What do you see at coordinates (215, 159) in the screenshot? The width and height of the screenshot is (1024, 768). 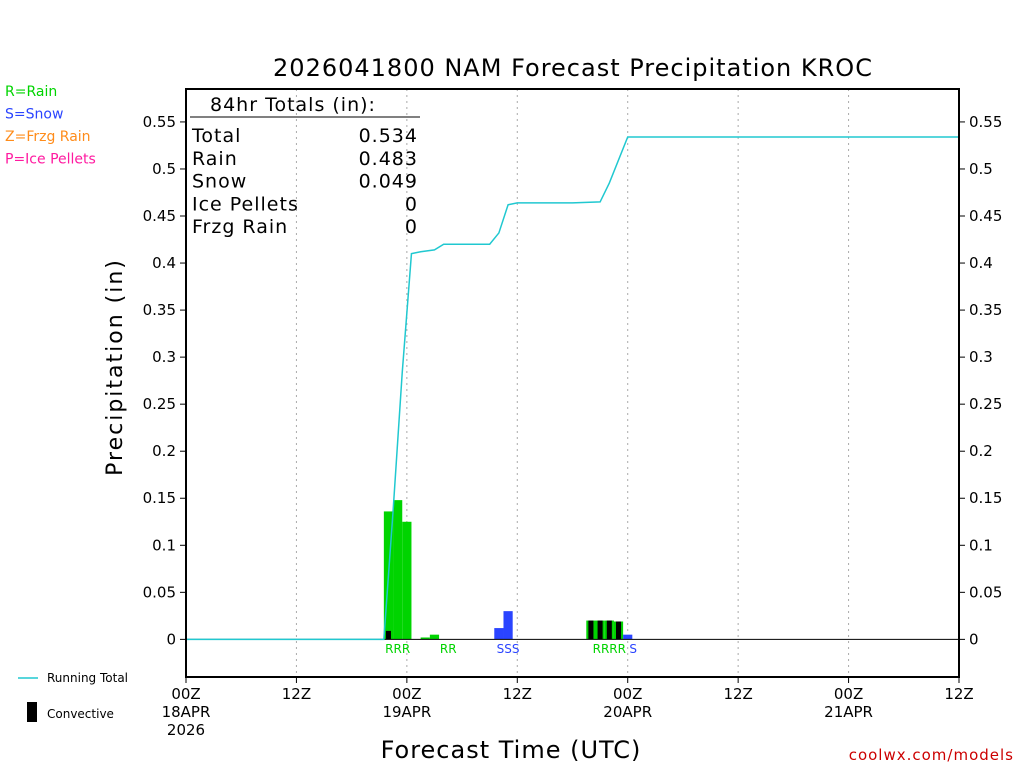 I see `totals-row-label: Rain` at bounding box center [215, 159].